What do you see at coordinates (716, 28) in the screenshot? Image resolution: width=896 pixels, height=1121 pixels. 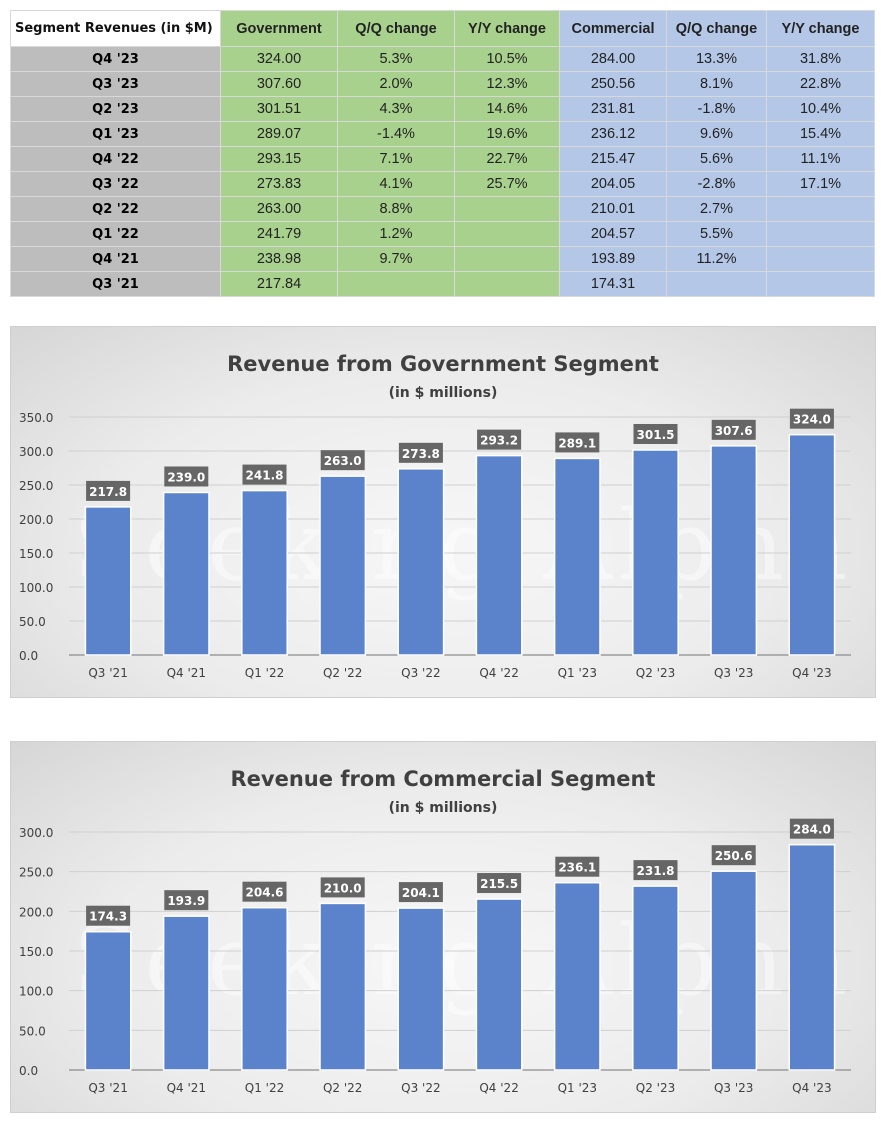 I see `header-com-qq: Q/Q change` at bounding box center [716, 28].